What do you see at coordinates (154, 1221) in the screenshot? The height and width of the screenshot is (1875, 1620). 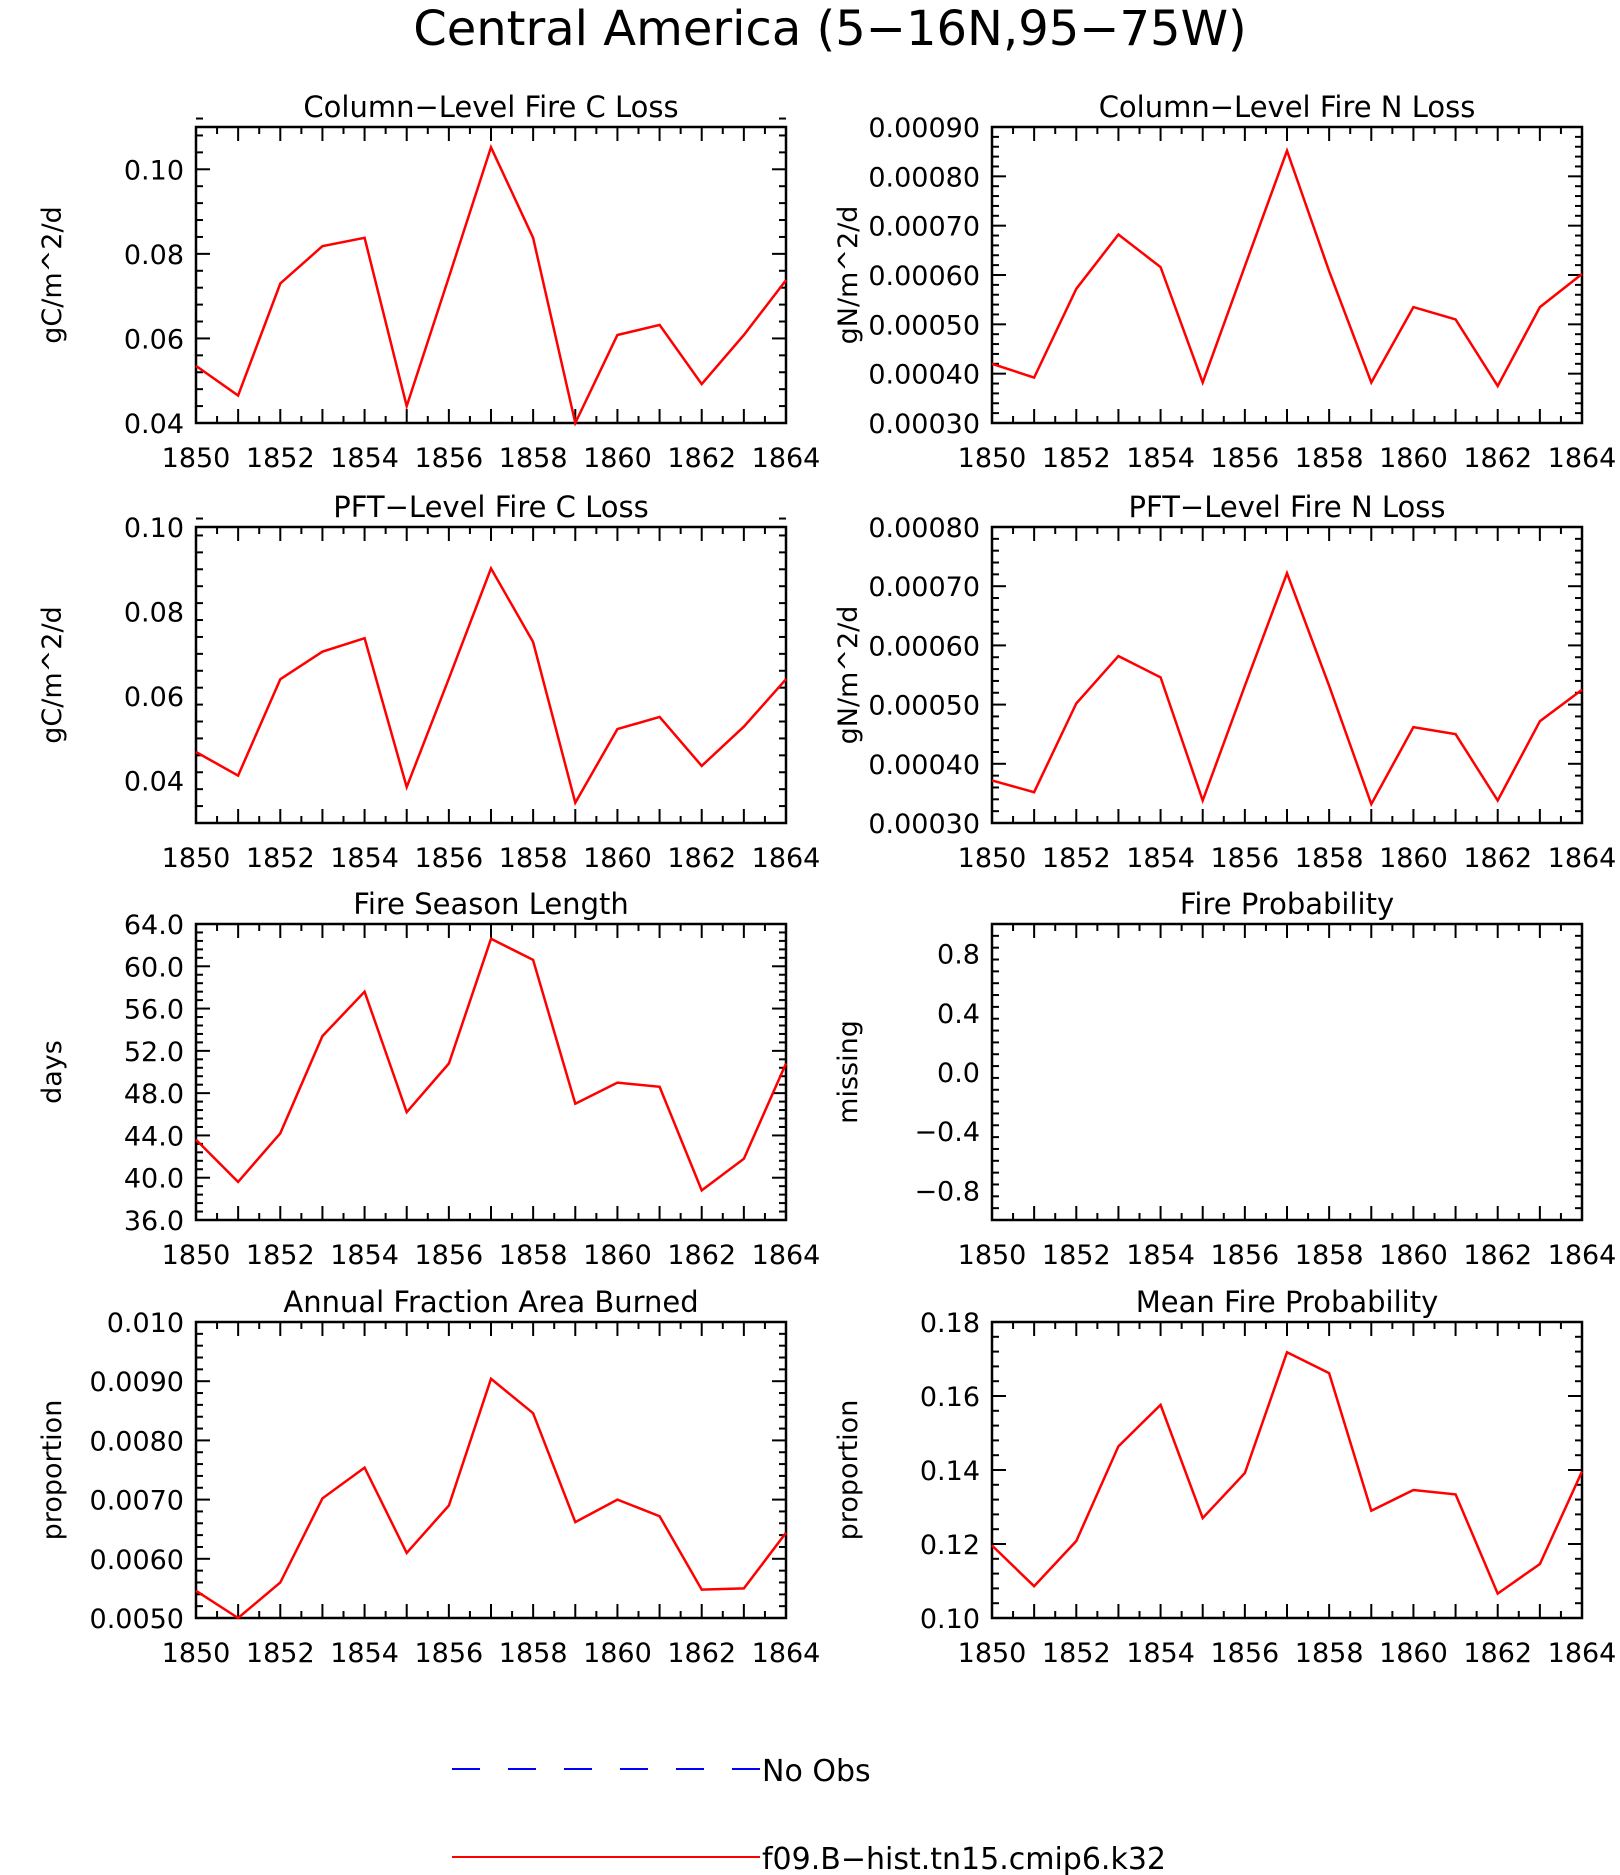 I see `y-tick-label: 36.0` at bounding box center [154, 1221].